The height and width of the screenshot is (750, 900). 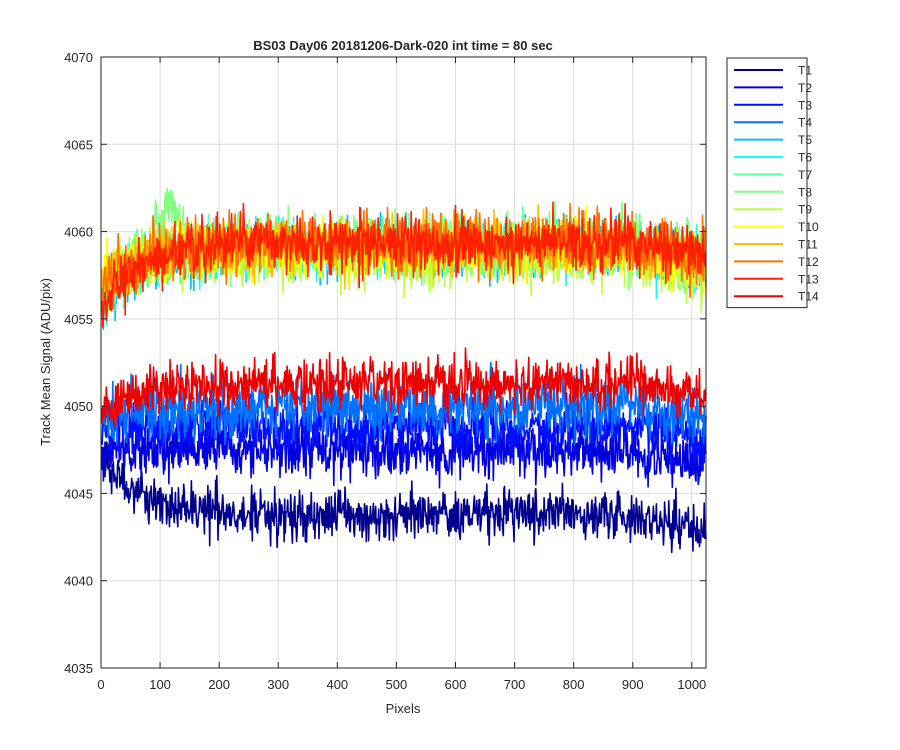 What do you see at coordinates (219, 684) in the screenshot?
I see `x-tick-label: 200` at bounding box center [219, 684].